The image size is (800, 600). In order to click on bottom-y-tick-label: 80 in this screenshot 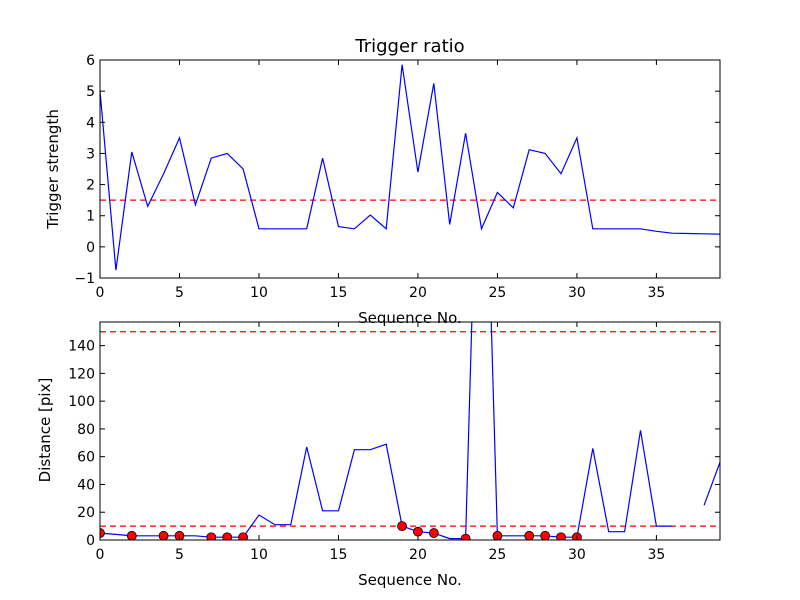, I will do `click(86, 430)`.